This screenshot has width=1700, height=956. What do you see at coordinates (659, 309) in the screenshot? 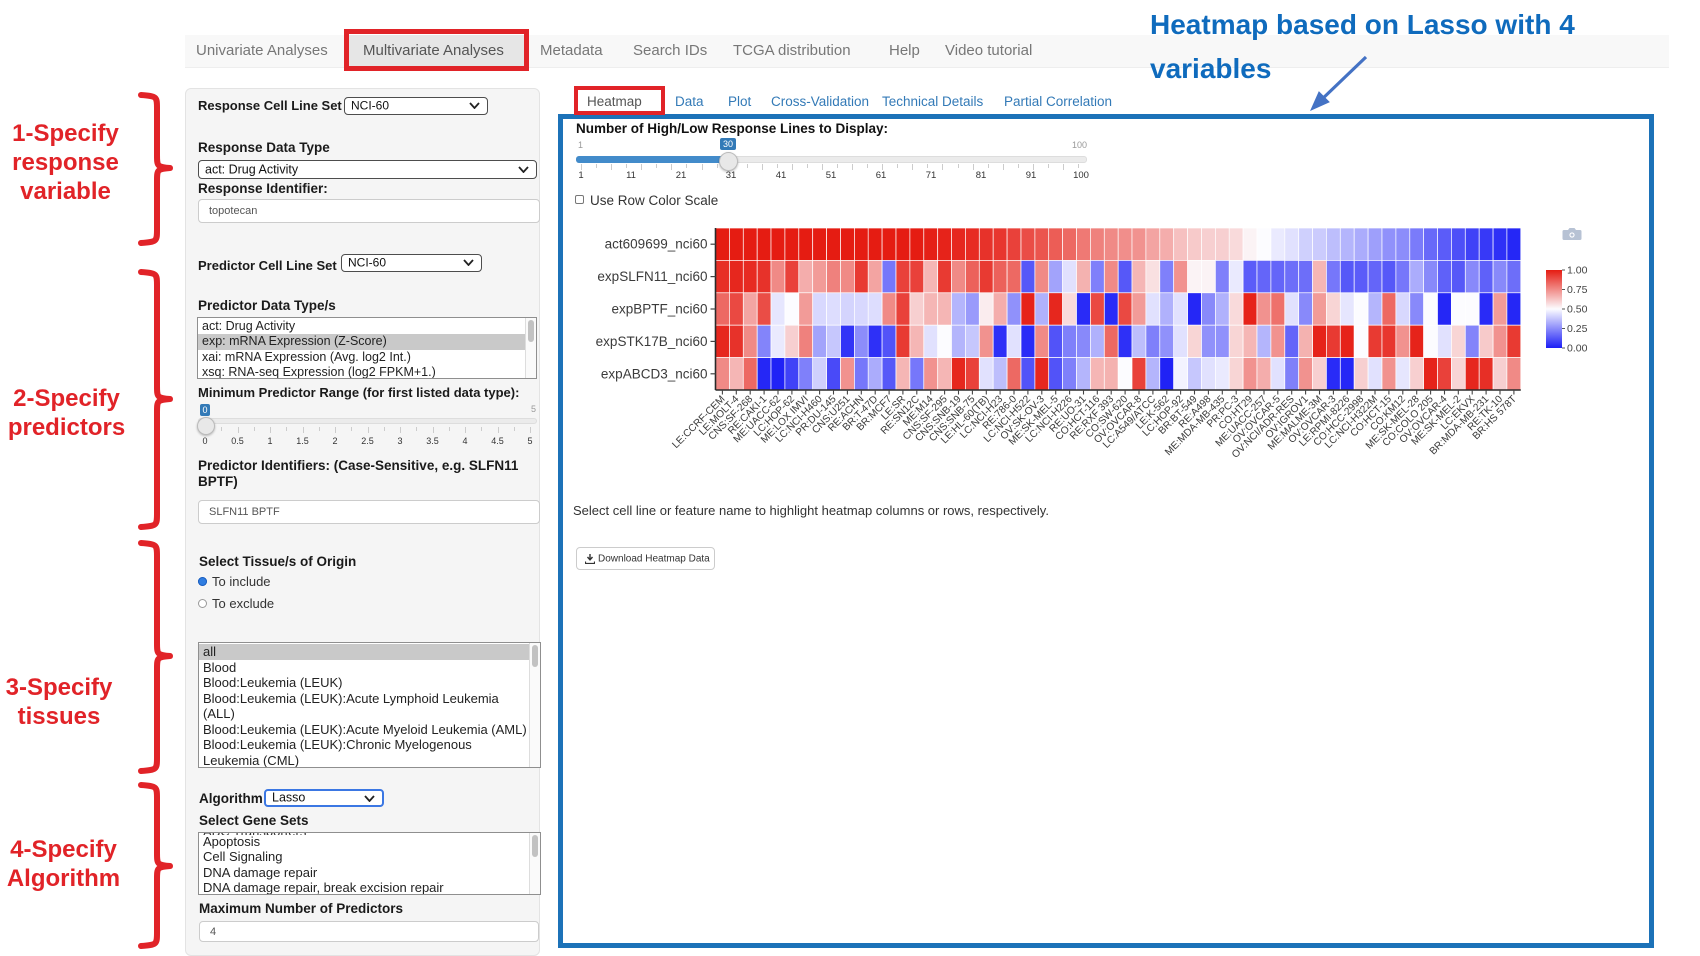
I see `svg-text: expBPTF_nci60` at bounding box center [659, 309].